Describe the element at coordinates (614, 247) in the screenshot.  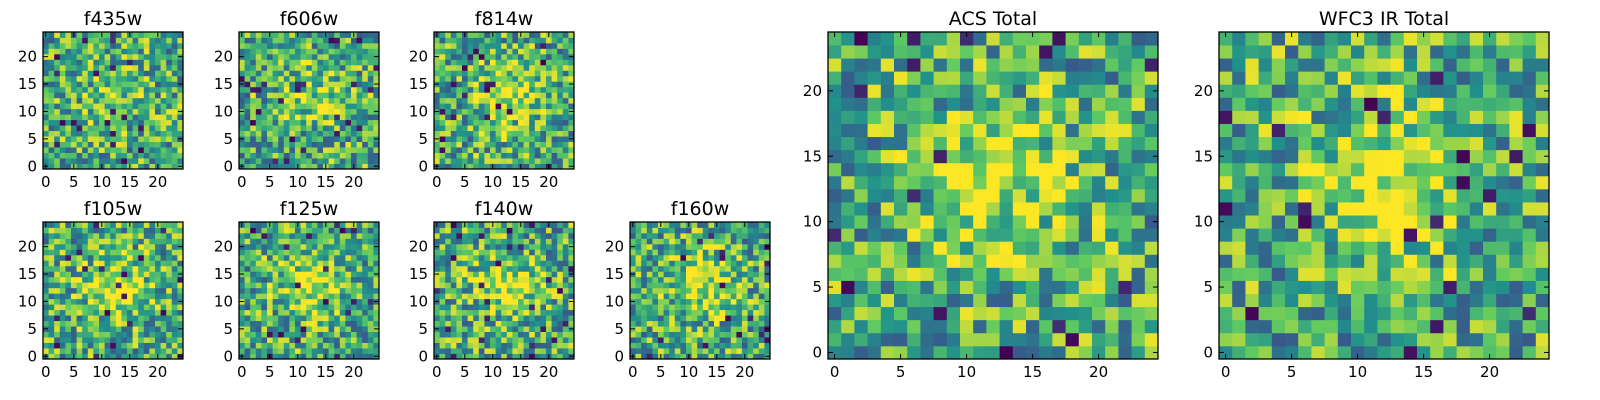
I see `y-tick-label: 20` at that location.